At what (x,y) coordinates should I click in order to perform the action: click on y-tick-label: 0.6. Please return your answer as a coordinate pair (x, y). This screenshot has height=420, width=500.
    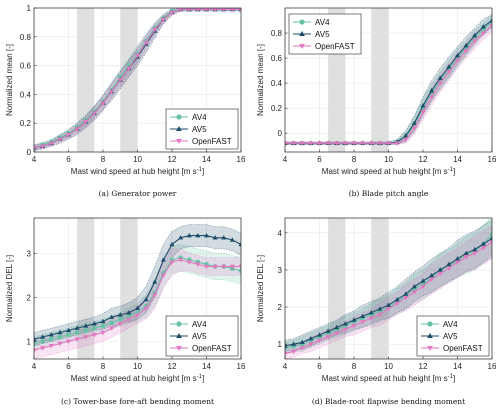
    Looking at the image, I should click on (277, 58).